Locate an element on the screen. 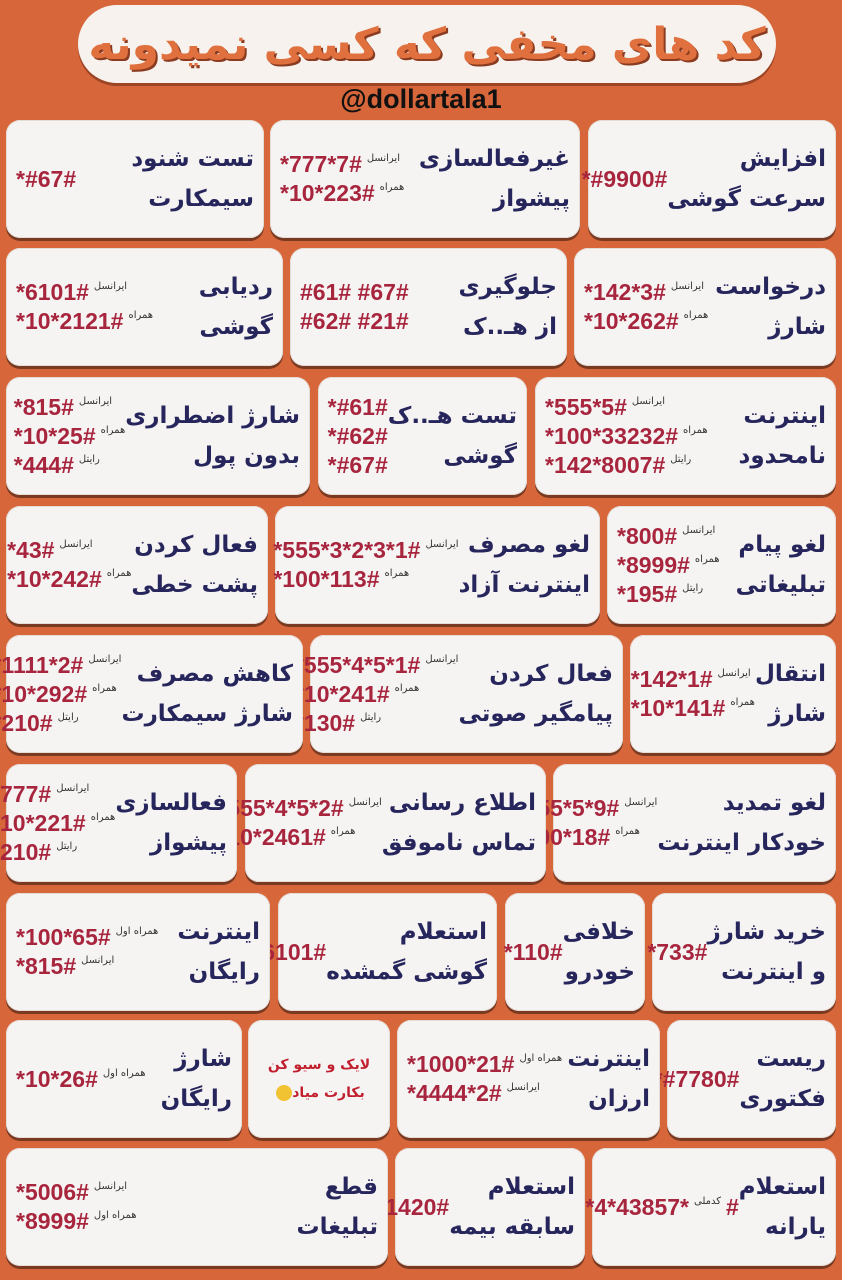 The width and height of the screenshot is (842, 1280). code-row: #61# #67# is located at coordinates (354, 292).